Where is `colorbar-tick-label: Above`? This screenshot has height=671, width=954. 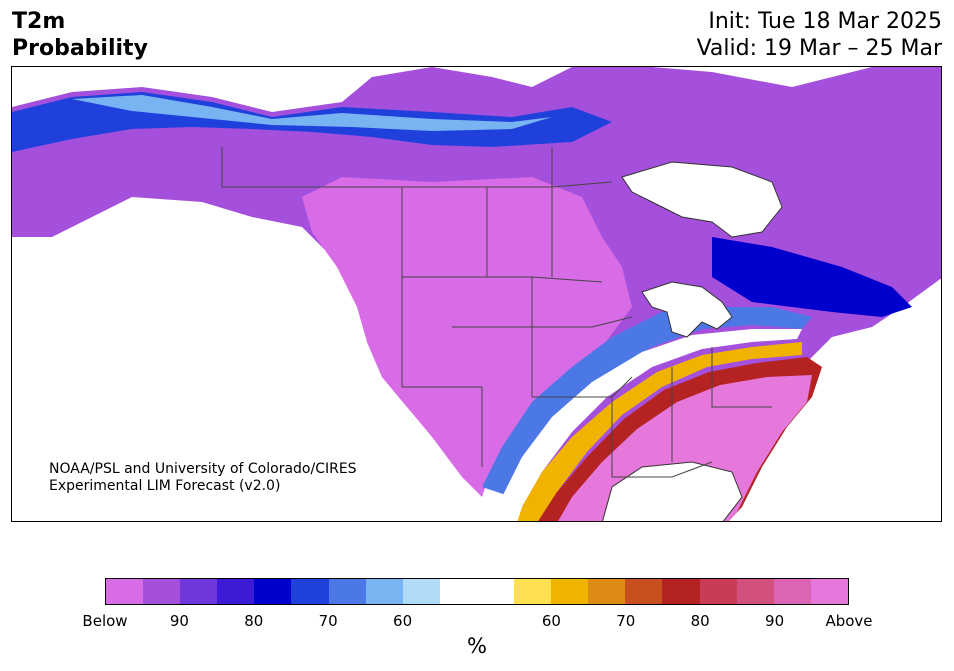 colorbar-tick-label: Above is located at coordinates (849, 621).